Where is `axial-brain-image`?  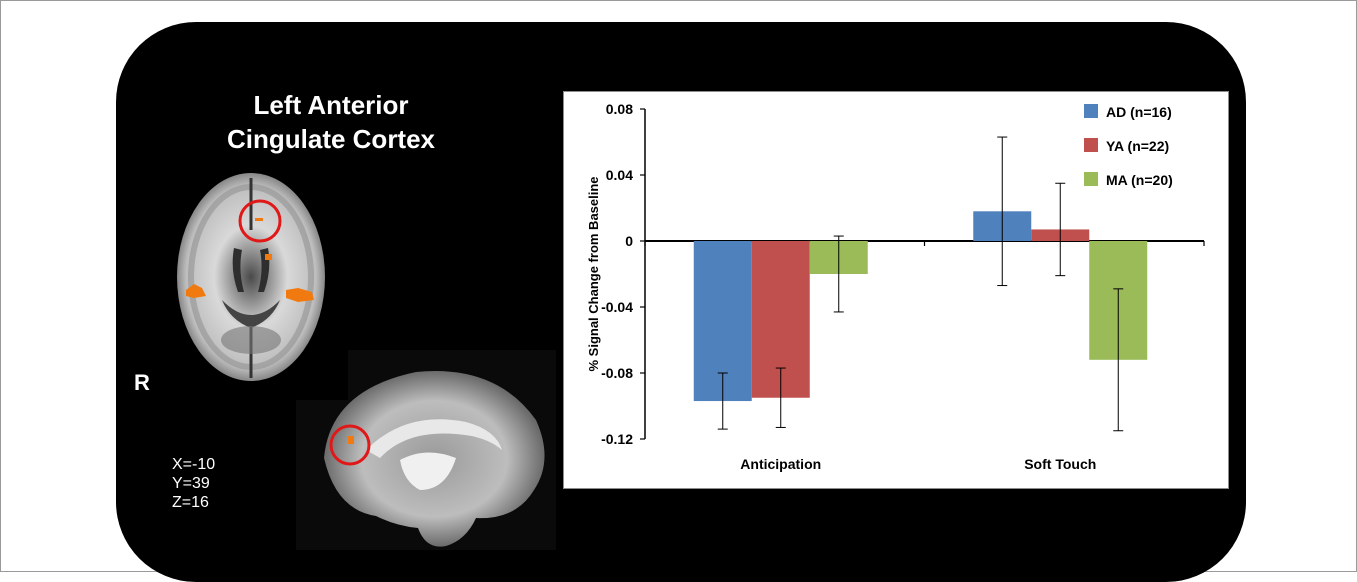
axial-brain-image is located at coordinates (251, 277).